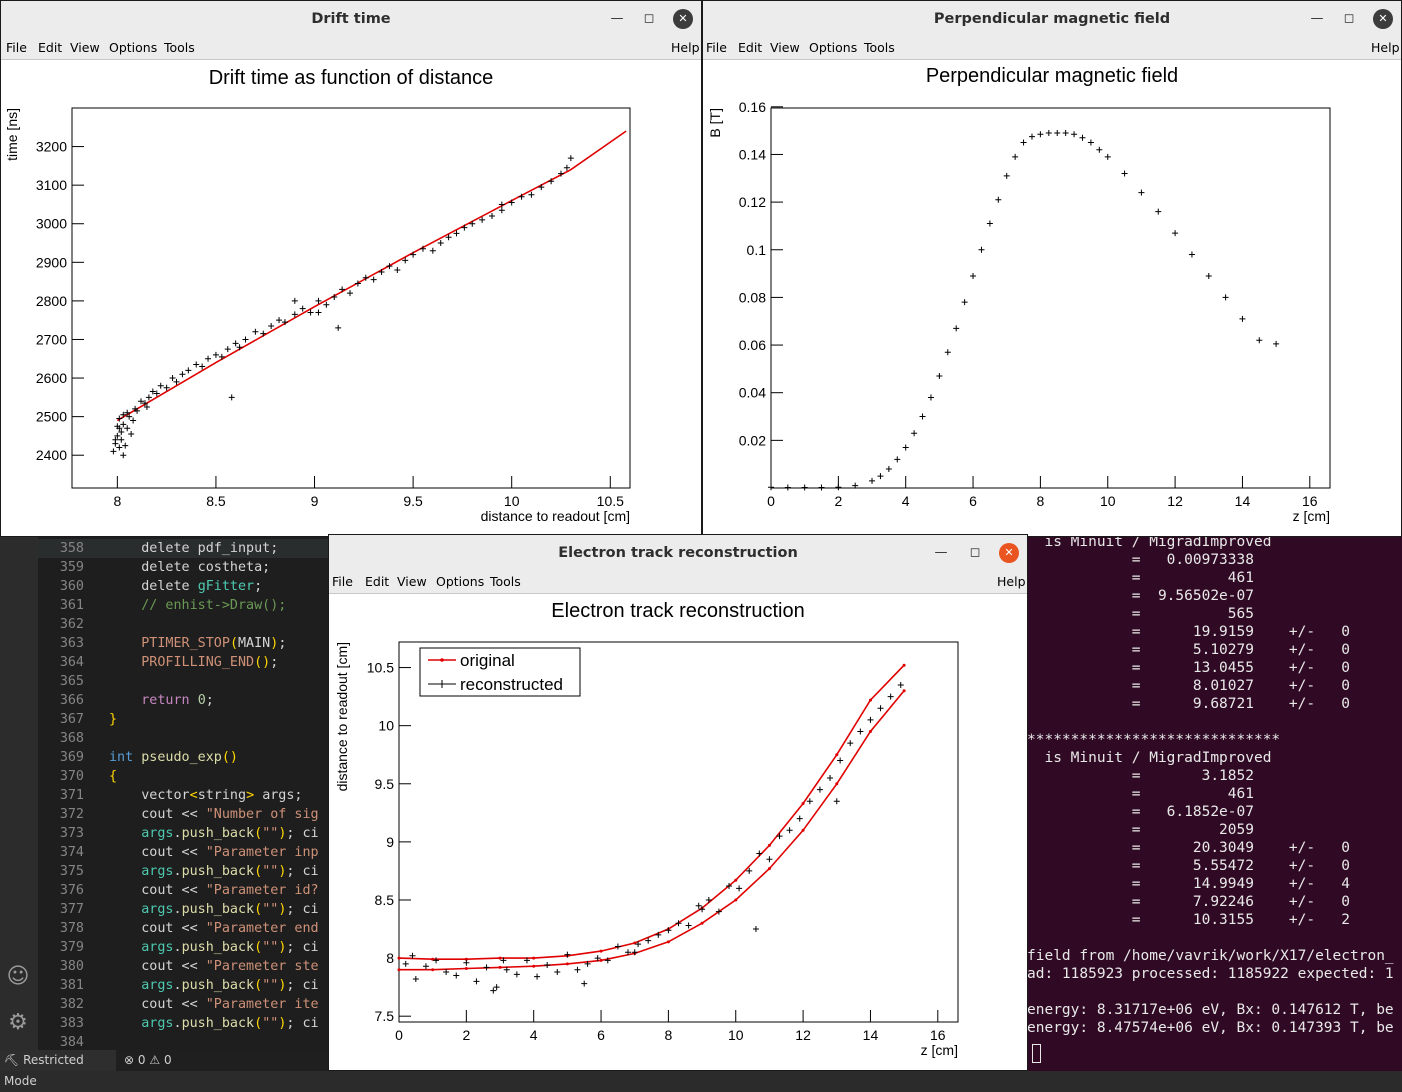 This screenshot has width=1402, height=1092. Describe the element at coordinates (351, 19) in the screenshot. I see `title-bar: Drift time — ◻ ✕` at that location.